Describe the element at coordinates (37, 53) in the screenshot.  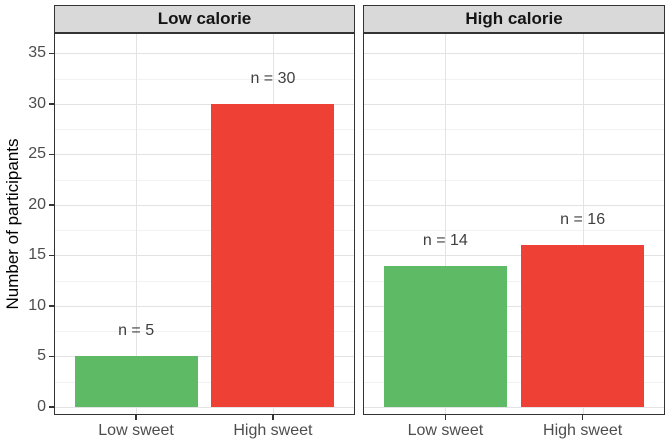
I see `y-tick-label: 35` at that location.